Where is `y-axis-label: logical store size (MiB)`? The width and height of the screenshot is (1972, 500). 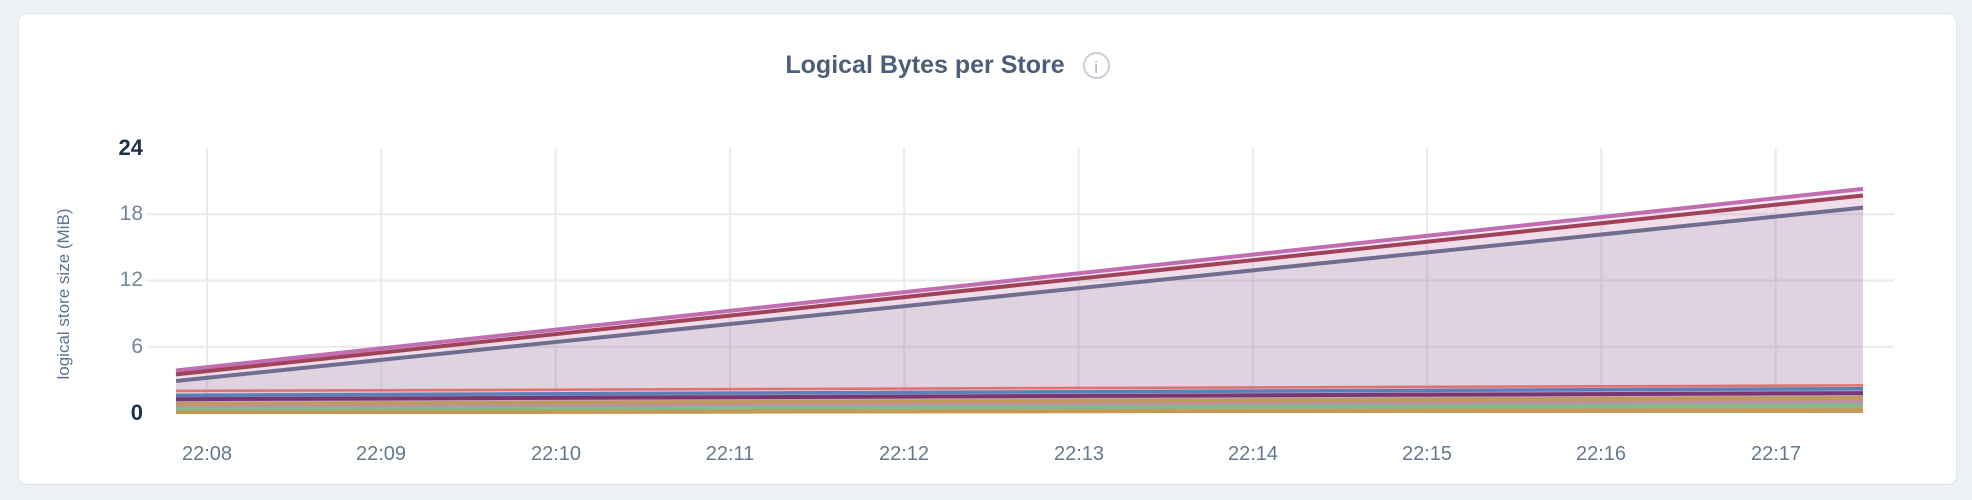 y-axis-label: logical store size (MiB) is located at coordinates (63, 294).